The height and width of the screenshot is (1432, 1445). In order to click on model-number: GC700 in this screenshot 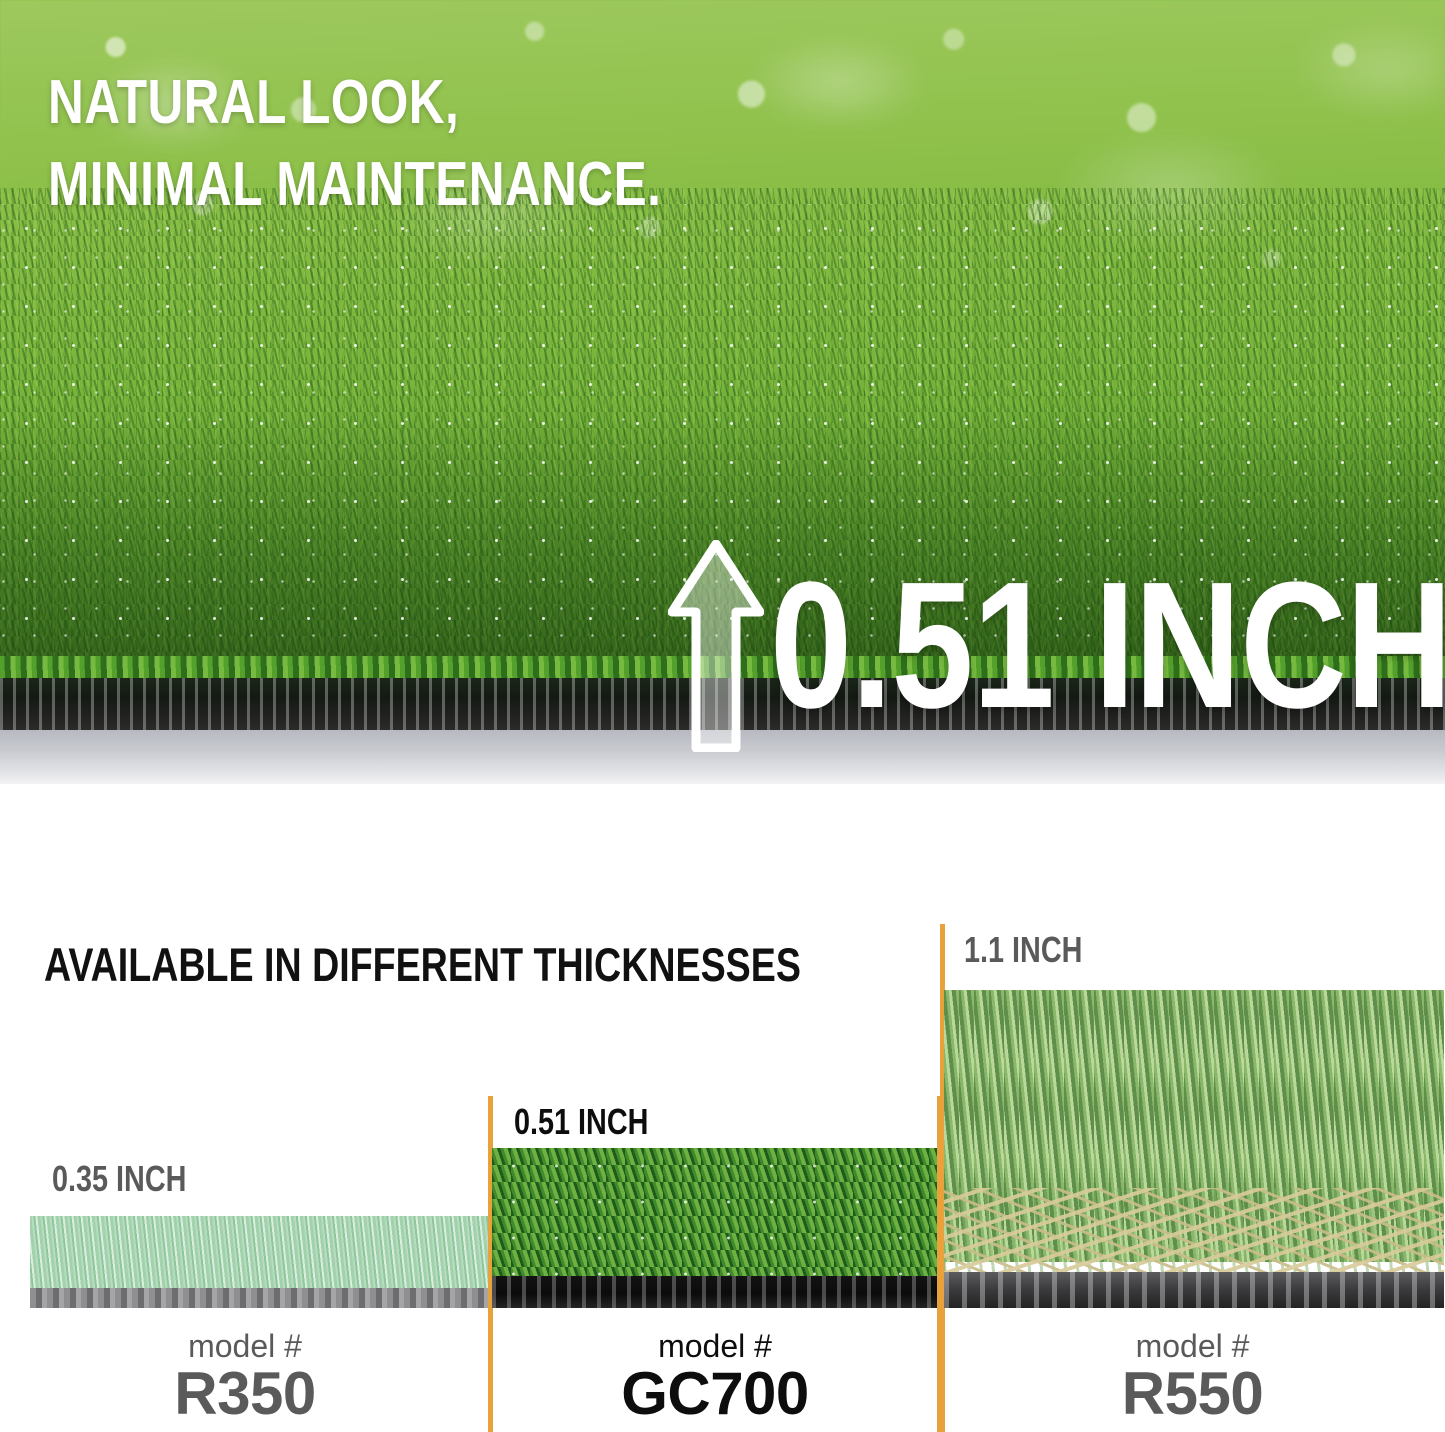, I will do `click(715, 1393)`.